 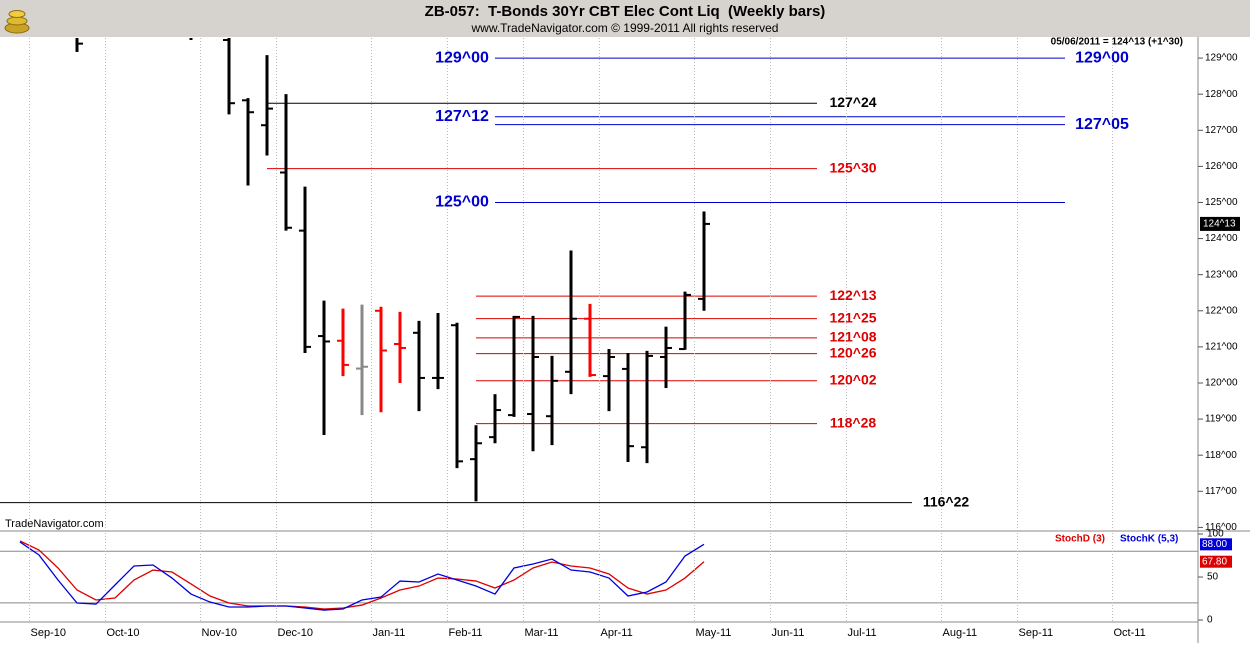 I want to click on x-tick-label: Aug-11, so click(x=960, y=633).